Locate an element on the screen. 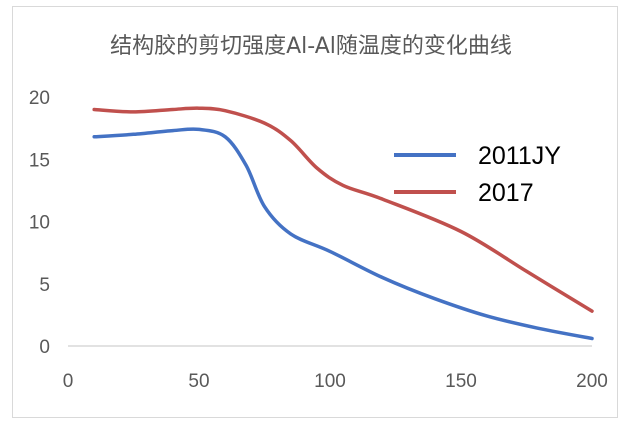  x-tick-label: 150 is located at coordinates (461, 381).